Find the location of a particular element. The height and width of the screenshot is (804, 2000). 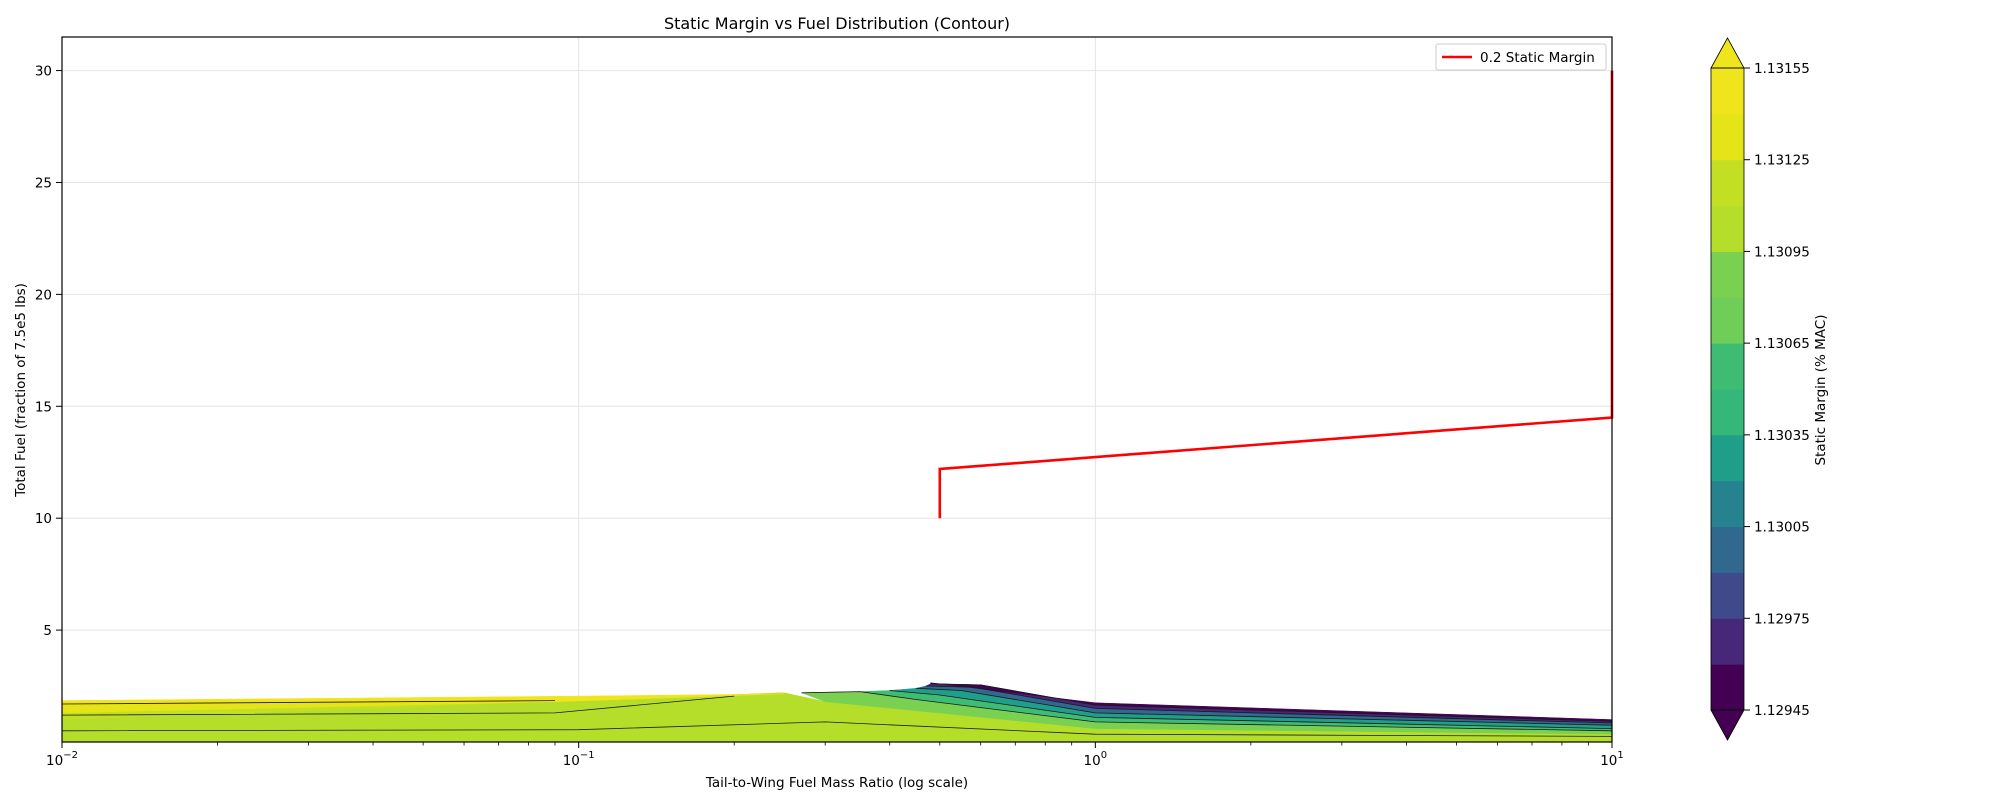

colorbar-cells is located at coordinates (1727, 389).